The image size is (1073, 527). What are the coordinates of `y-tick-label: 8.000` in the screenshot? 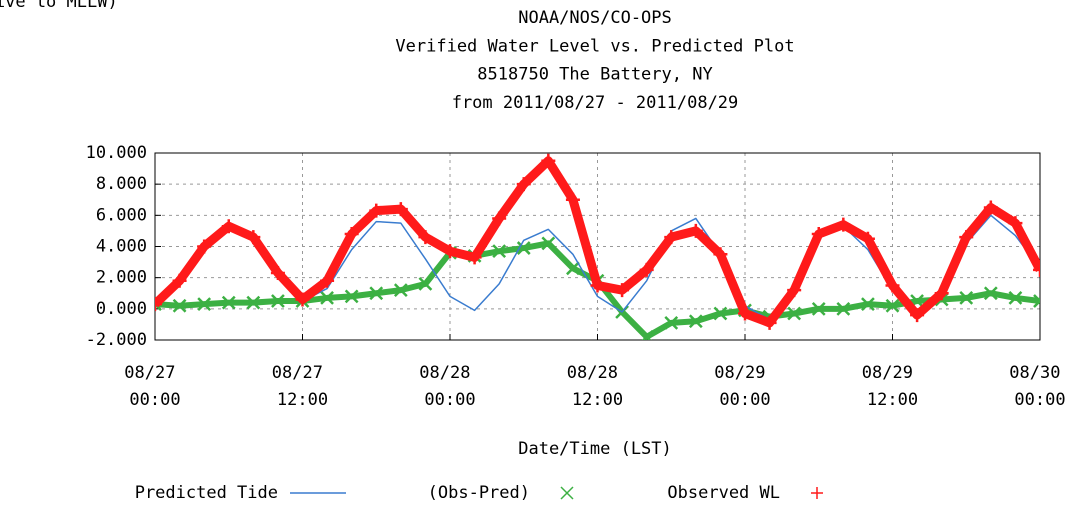 It's located at (121, 184).